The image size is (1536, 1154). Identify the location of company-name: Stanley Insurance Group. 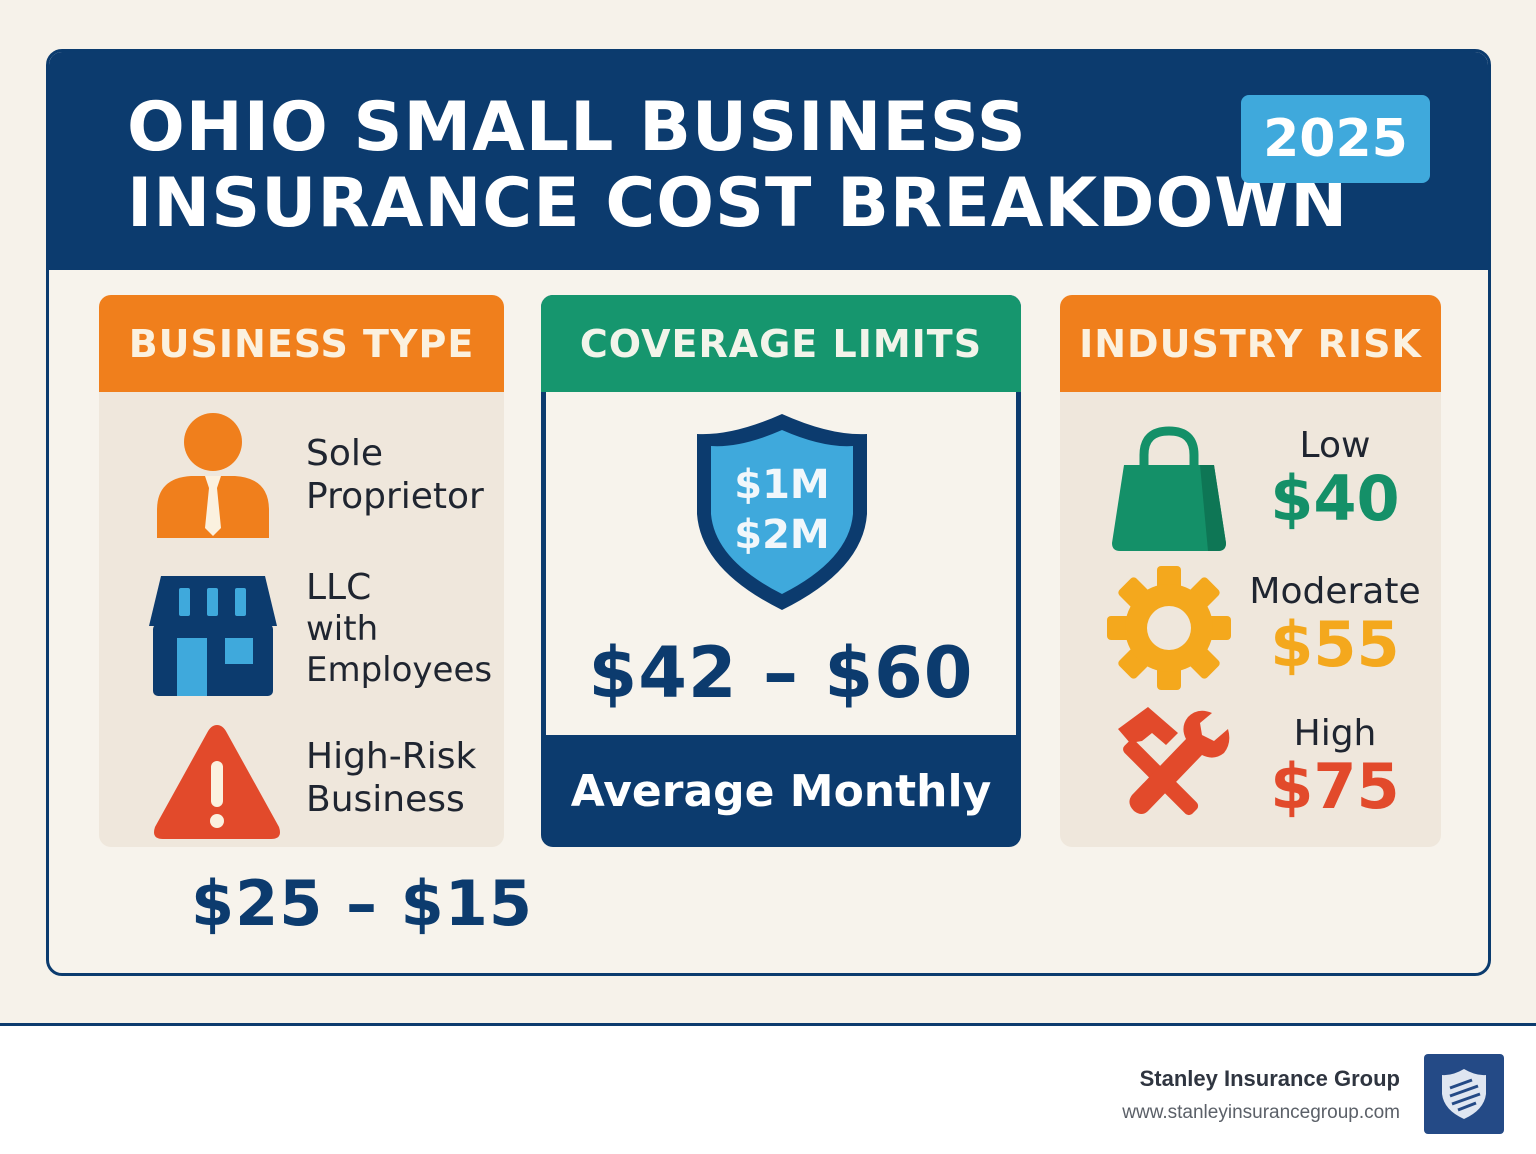
(1269, 1078).